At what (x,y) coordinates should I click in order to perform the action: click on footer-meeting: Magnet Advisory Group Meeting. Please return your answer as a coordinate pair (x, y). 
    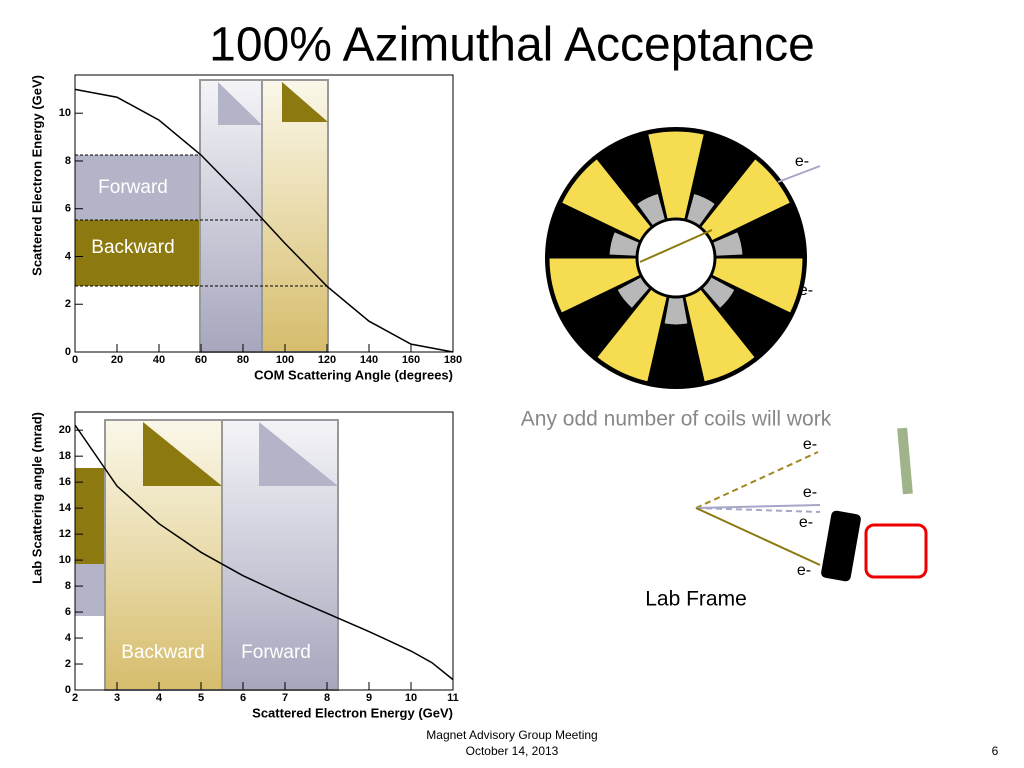
    Looking at the image, I should click on (511, 735).